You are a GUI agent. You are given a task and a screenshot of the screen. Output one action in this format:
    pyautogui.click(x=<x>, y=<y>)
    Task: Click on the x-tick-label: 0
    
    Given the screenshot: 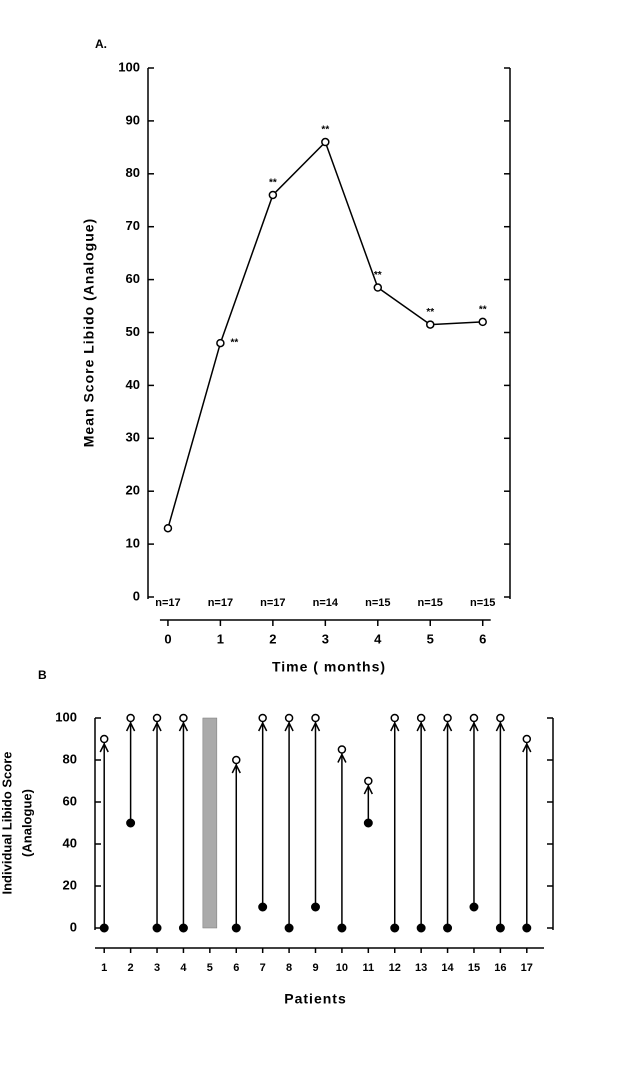 What is the action you would take?
    pyautogui.click(x=167, y=638)
    